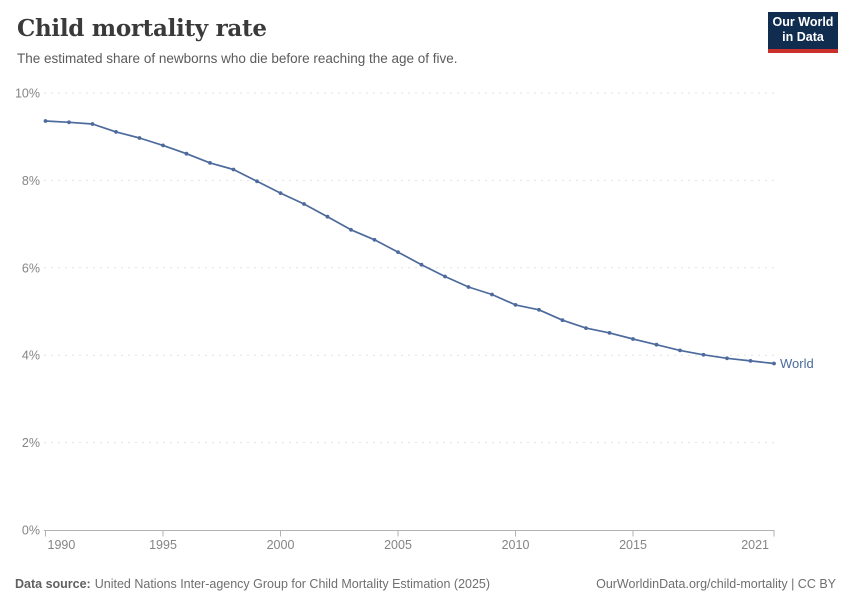 The width and height of the screenshot is (850, 600). I want to click on logo-text-line1: Our World, so click(803, 22).